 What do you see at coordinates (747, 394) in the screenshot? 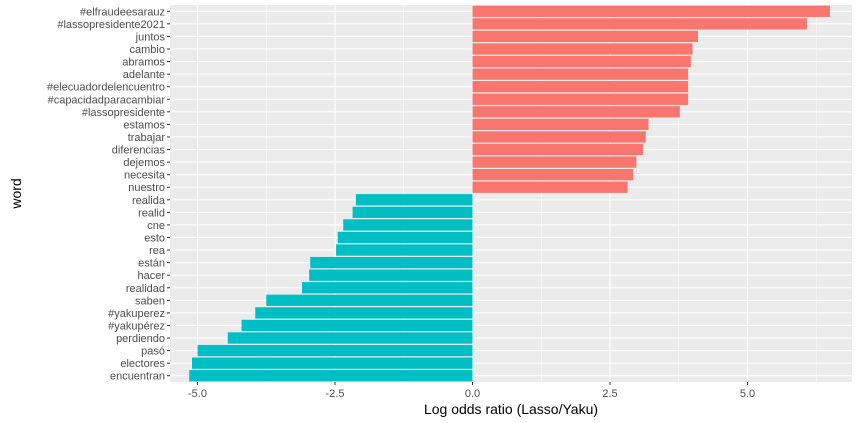
I see `x-tick-label: 5.0` at bounding box center [747, 394].